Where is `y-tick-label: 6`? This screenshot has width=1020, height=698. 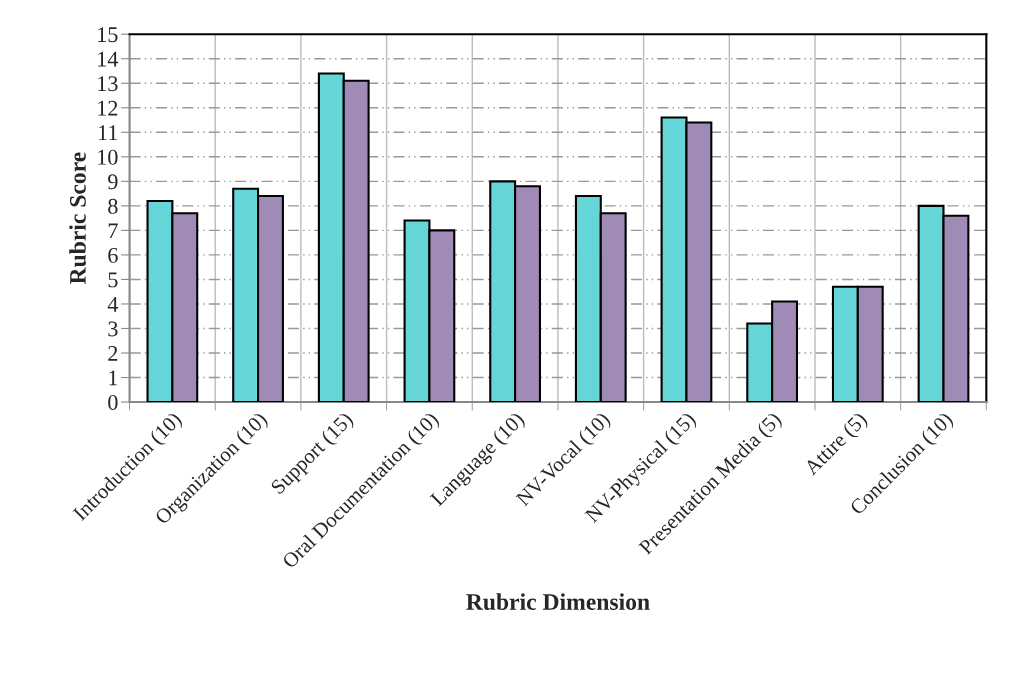
y-tick-label: 6 is located at coordinates (113, 255).